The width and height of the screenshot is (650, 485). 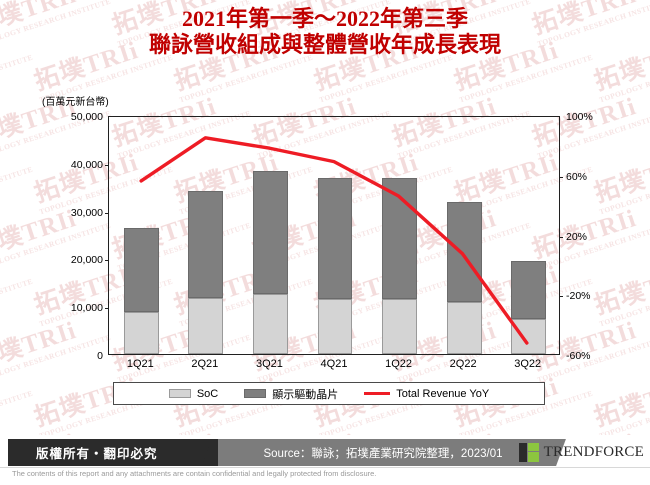 What do you see at coordinates (324, 18) in the screenshot?
I see `title-line-1: 2021年第一季～2022年第三季` at bounding box center [324, 18].